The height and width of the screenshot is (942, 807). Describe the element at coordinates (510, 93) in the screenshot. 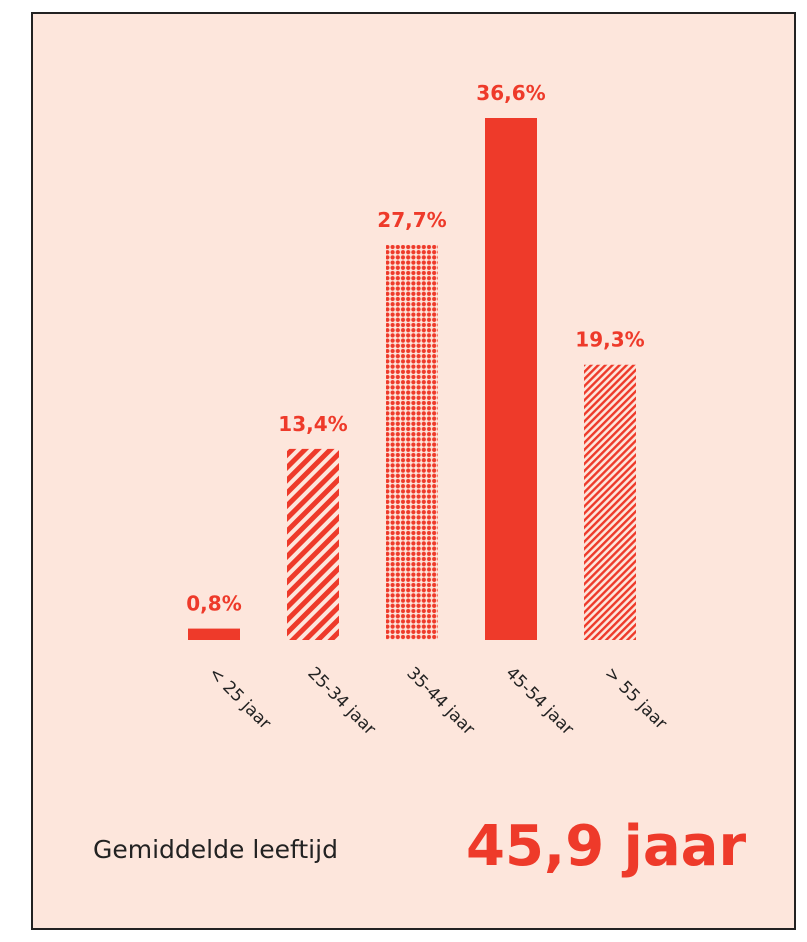

I see `value-label: 36,6%` at that location.